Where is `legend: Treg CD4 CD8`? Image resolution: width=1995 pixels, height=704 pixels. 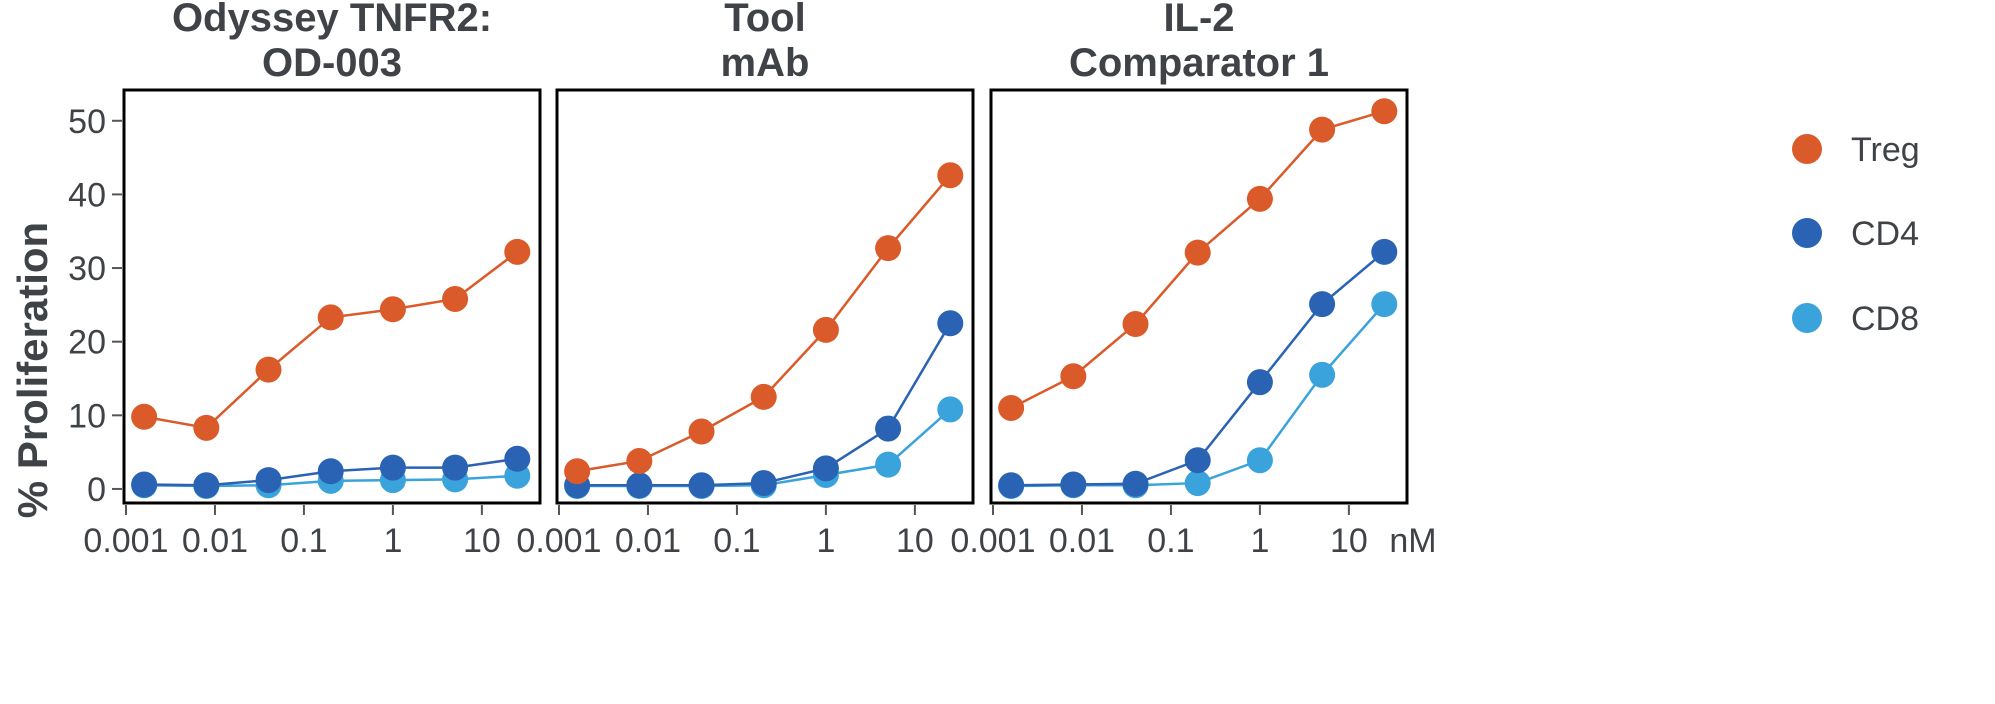
legend: Treg CD4 CD8 is located at coordinates (1856, 234).